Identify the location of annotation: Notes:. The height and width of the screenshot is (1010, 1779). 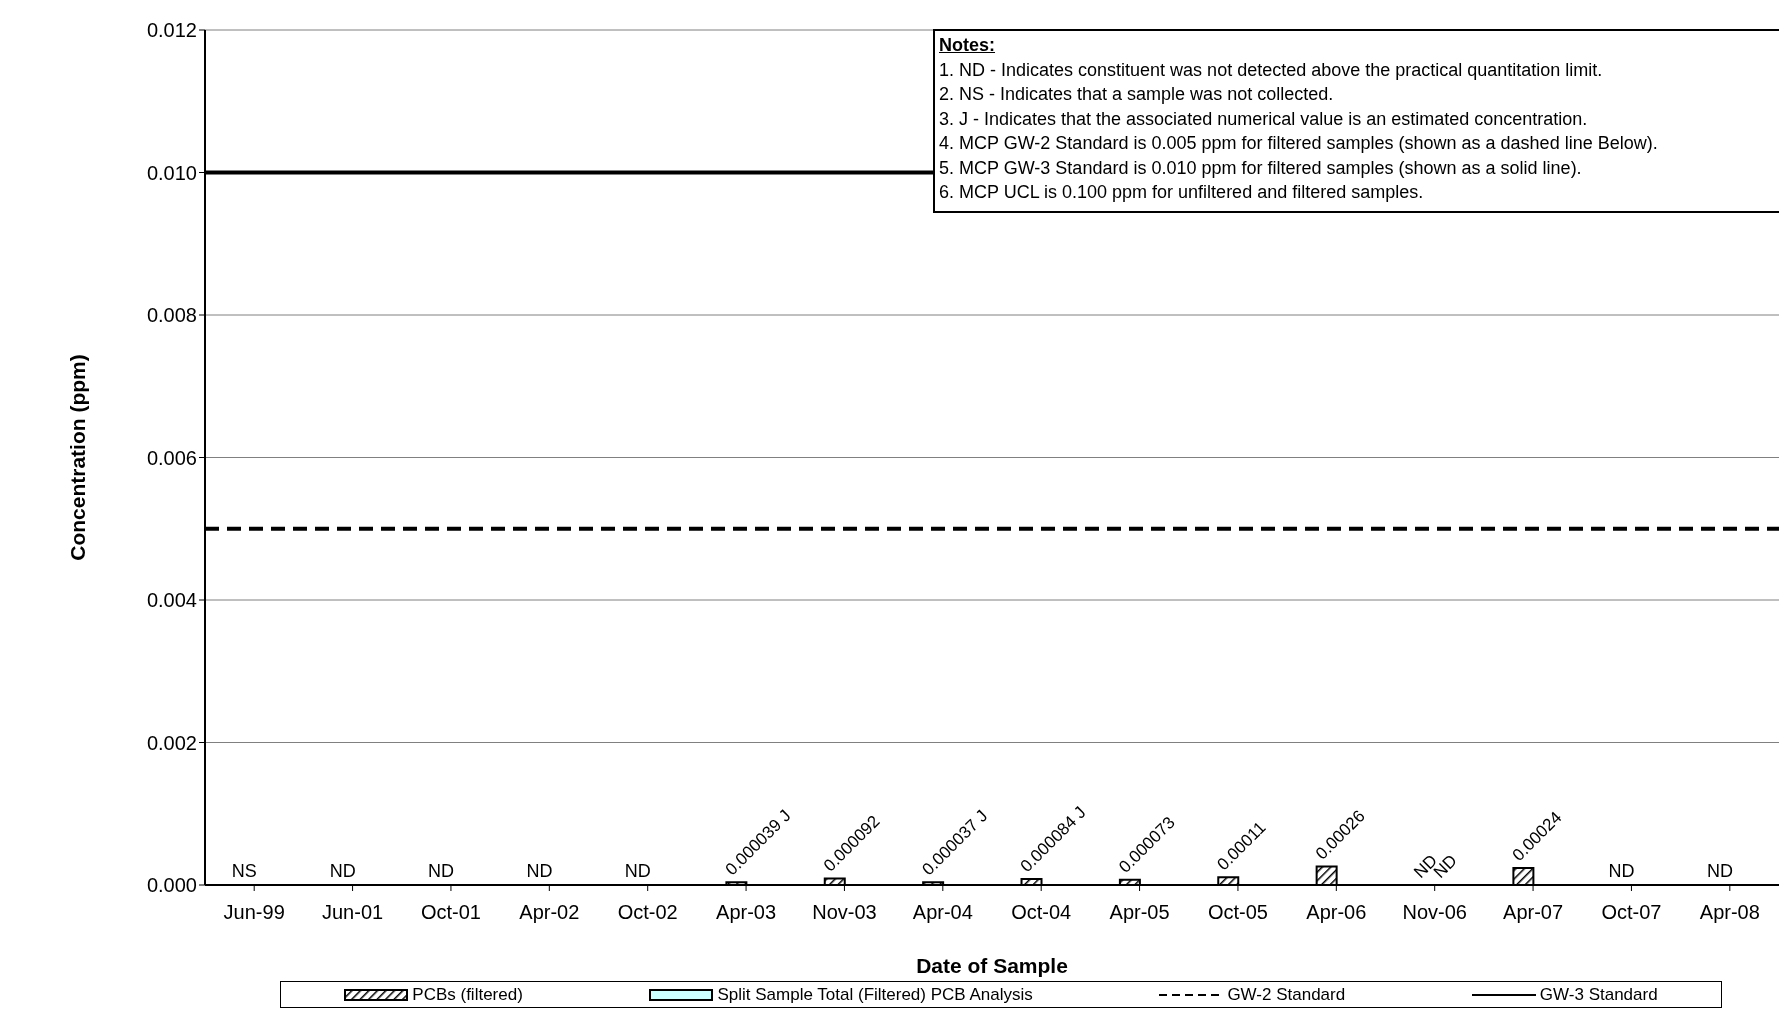
(967, 45).